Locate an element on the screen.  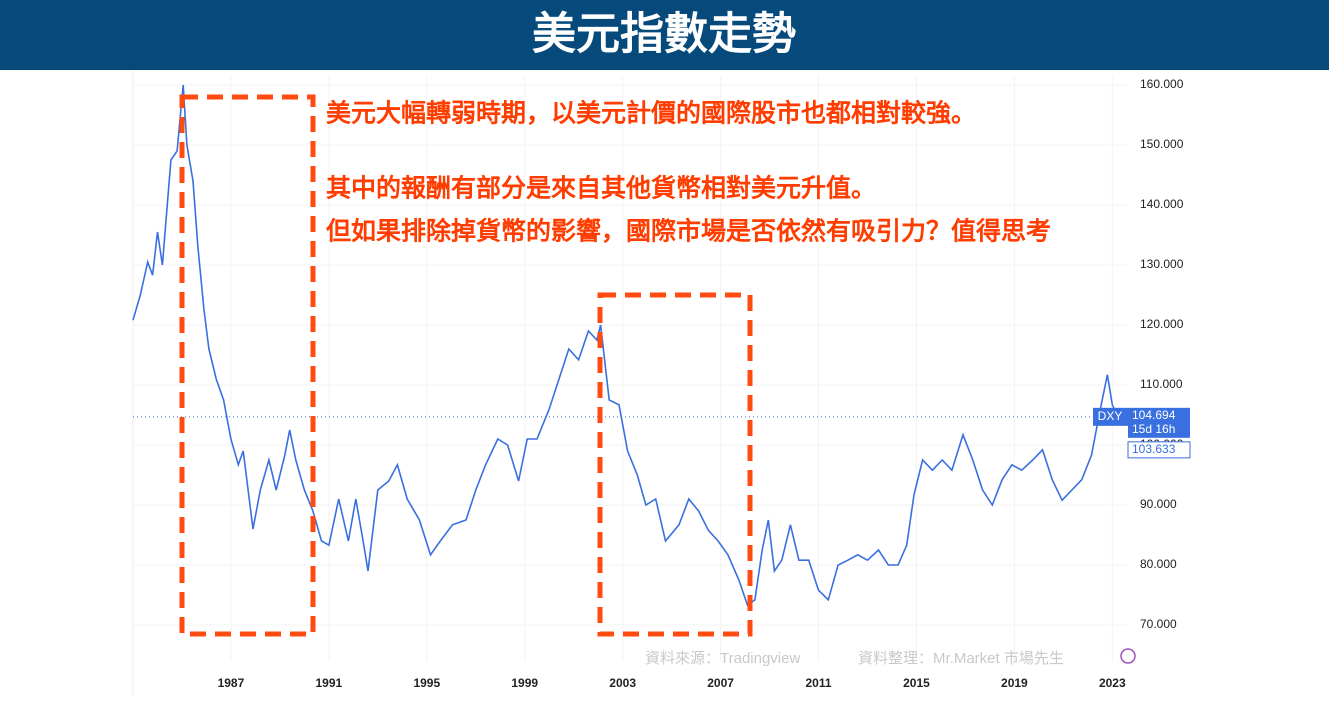
price-label: 104.694 is located at coordinates (1154, 415).